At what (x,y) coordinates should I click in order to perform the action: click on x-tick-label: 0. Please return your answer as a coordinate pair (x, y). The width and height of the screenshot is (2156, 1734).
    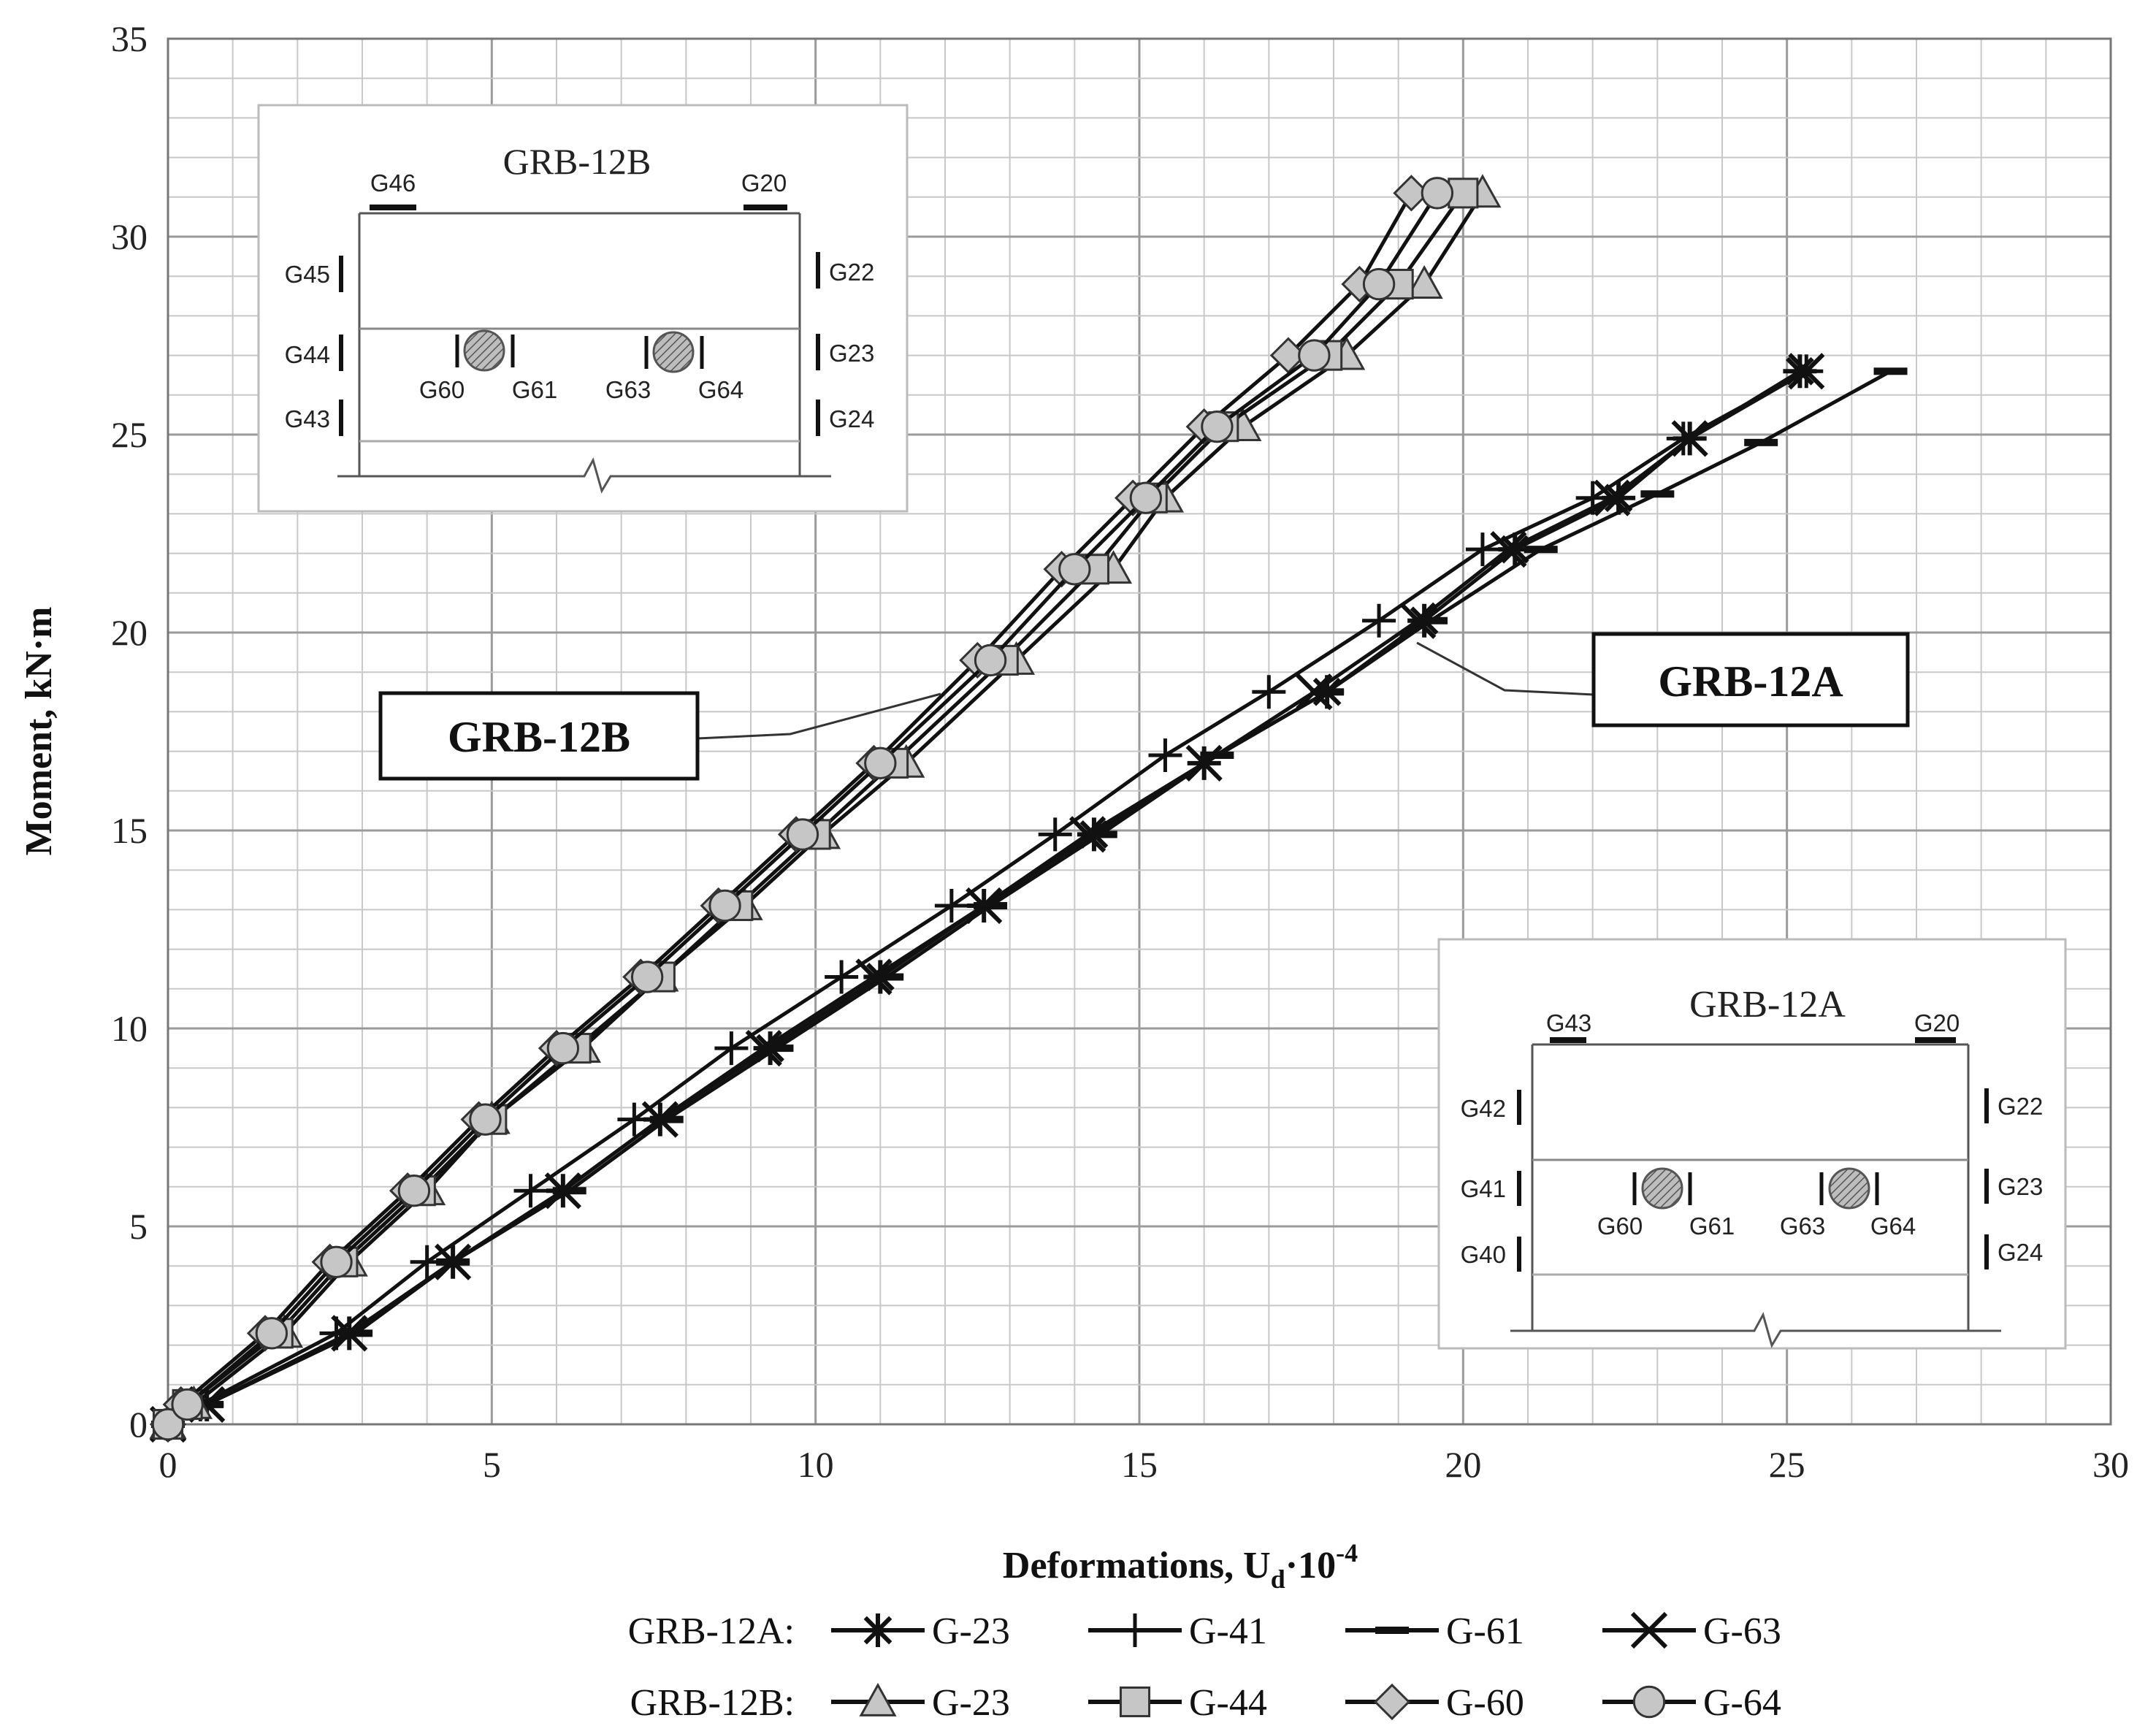
    Looking at the image, I should click on (168, 1464).